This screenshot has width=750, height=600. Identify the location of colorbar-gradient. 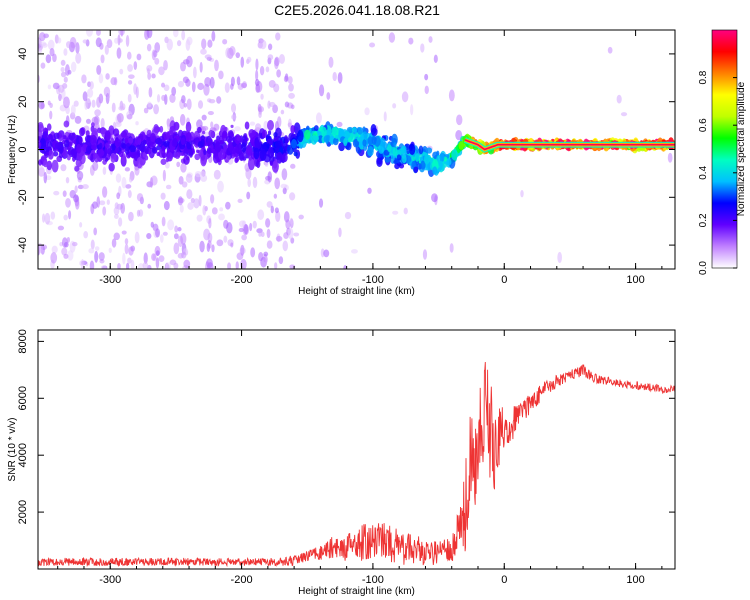
(724, 149).